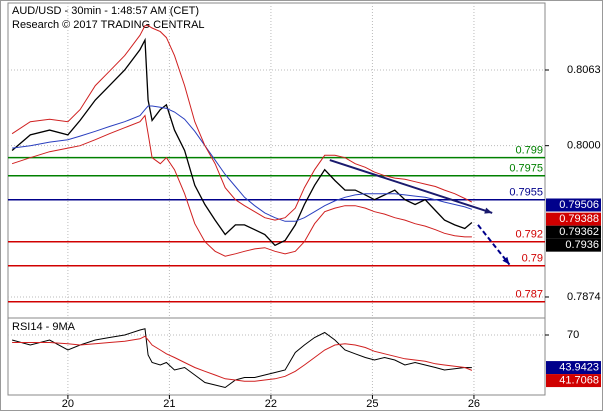 The width and height of the screenshot is (603, 411). What do you see at coordinates (372, 404) in the screenshot?
I see `x-tick-label: 25` at bounding box center [372, 404].